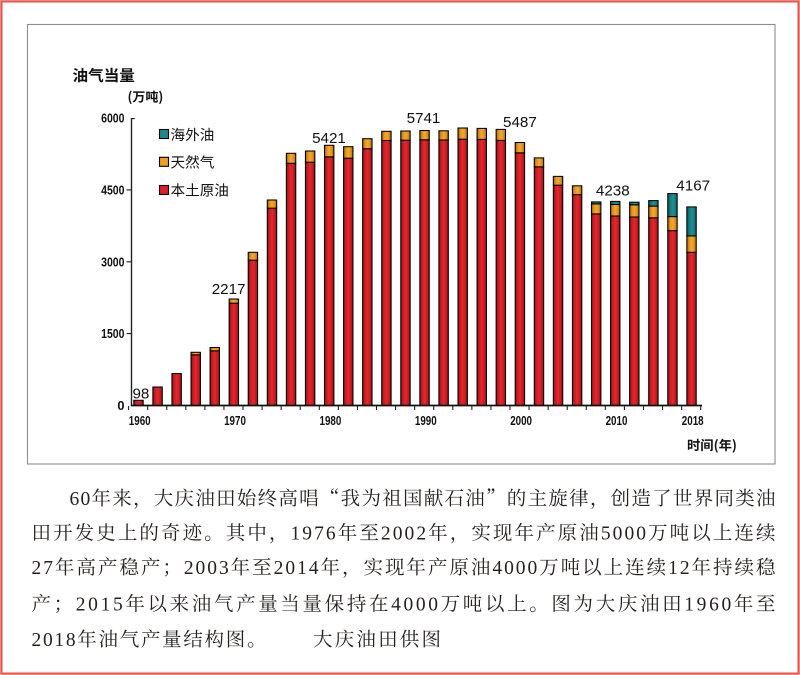  Describe the element at coordinates (424, 118) in the screenshot. I see `svg-text: 5741` at that location.